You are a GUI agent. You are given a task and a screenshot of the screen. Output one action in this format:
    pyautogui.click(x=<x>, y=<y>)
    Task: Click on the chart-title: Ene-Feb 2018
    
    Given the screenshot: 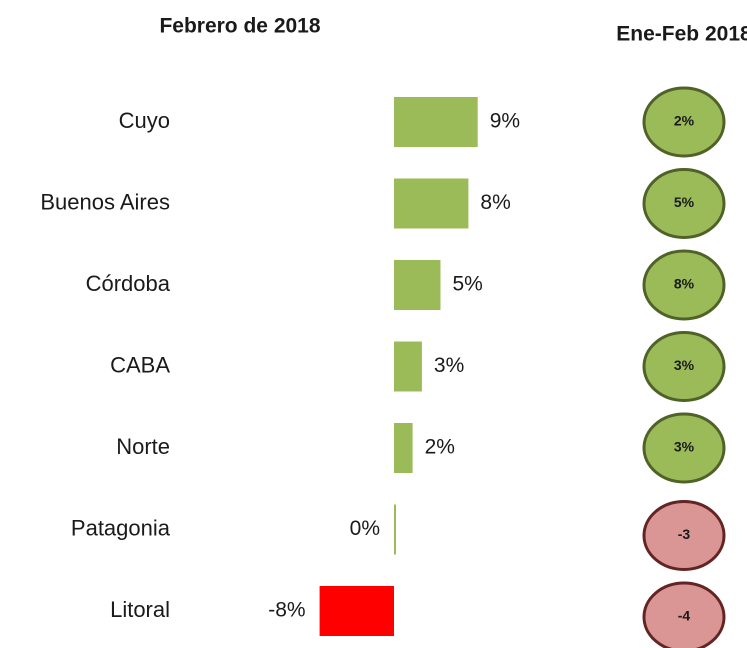 What is the action you would take?
    pyautogui.click(x=681, y=34)
    